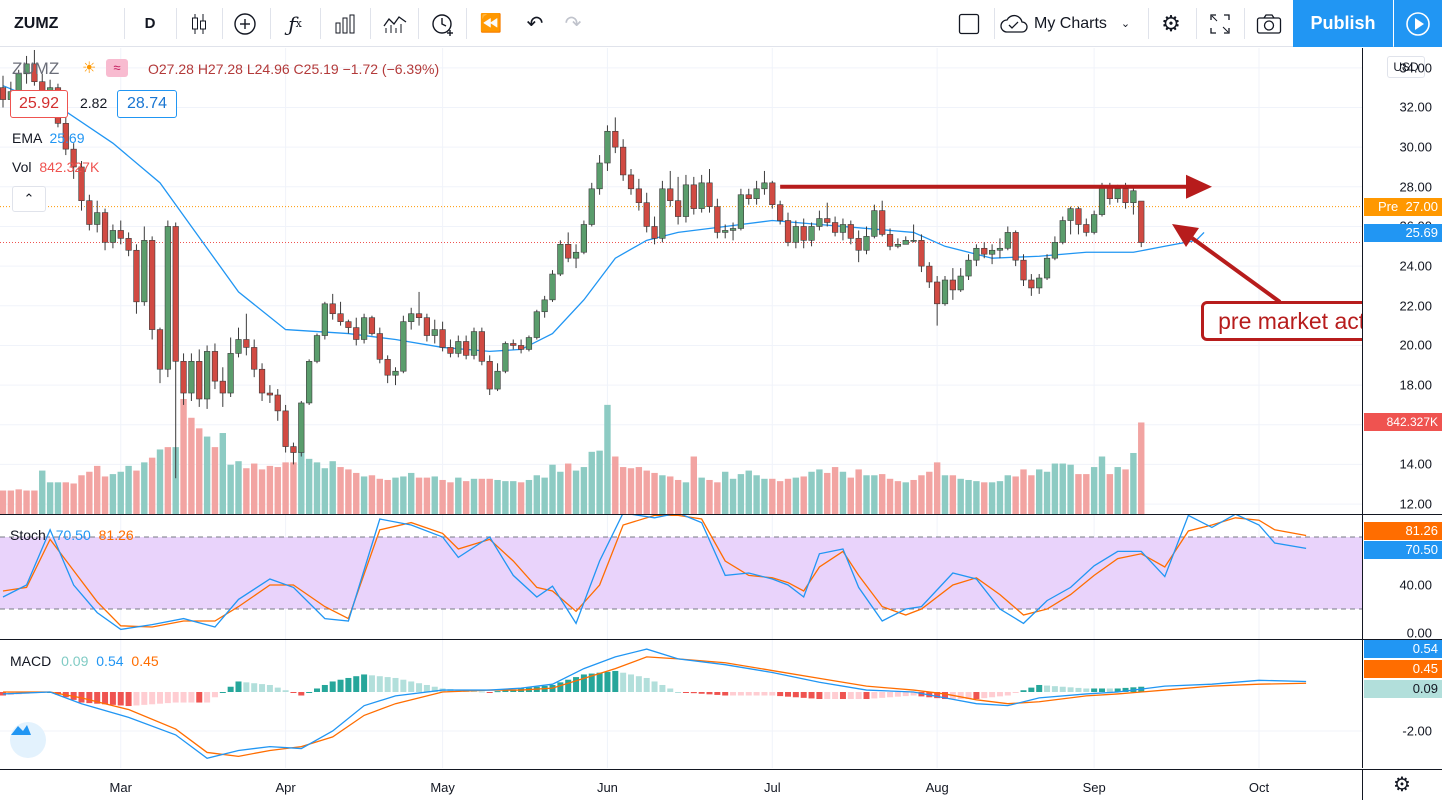 The width and height of the screenshot is (1442, 800). I want to click on stochastic-pane: Stoch 70.50 81.26, so click(681, 577).